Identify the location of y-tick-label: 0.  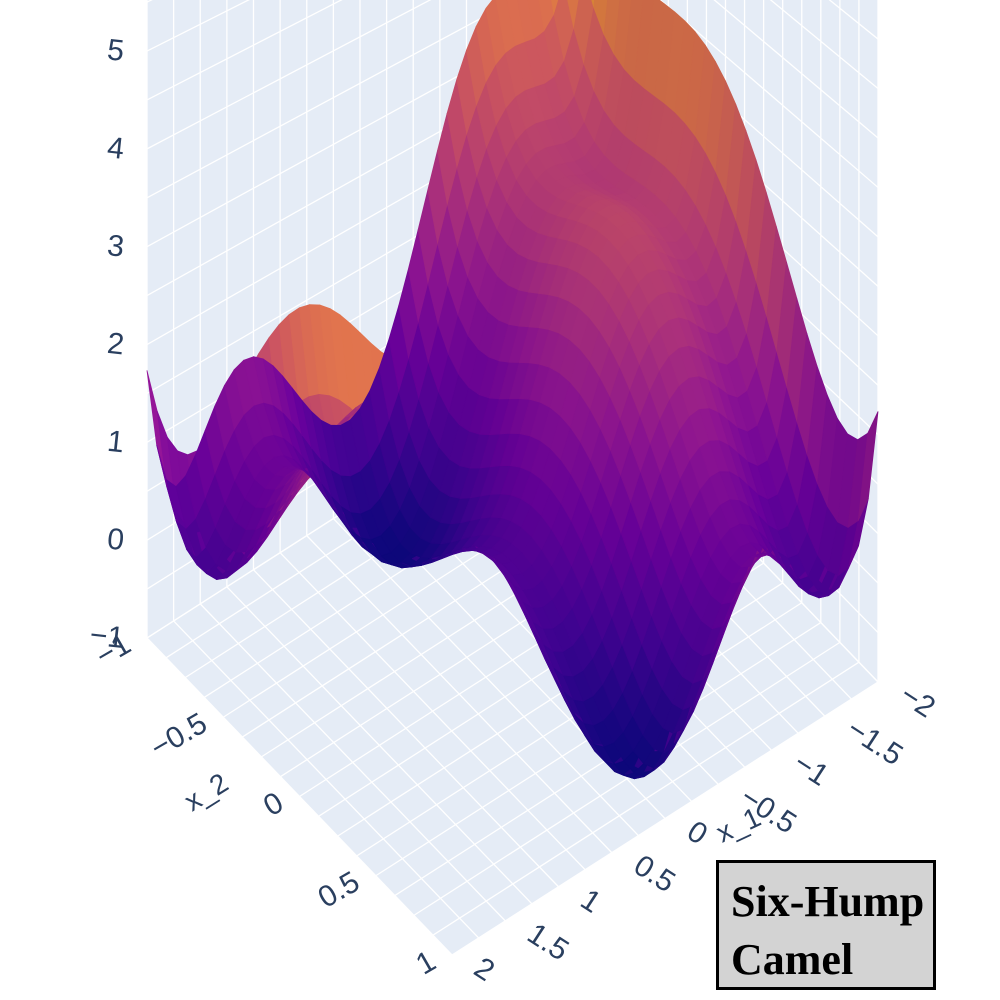
(273, 804).